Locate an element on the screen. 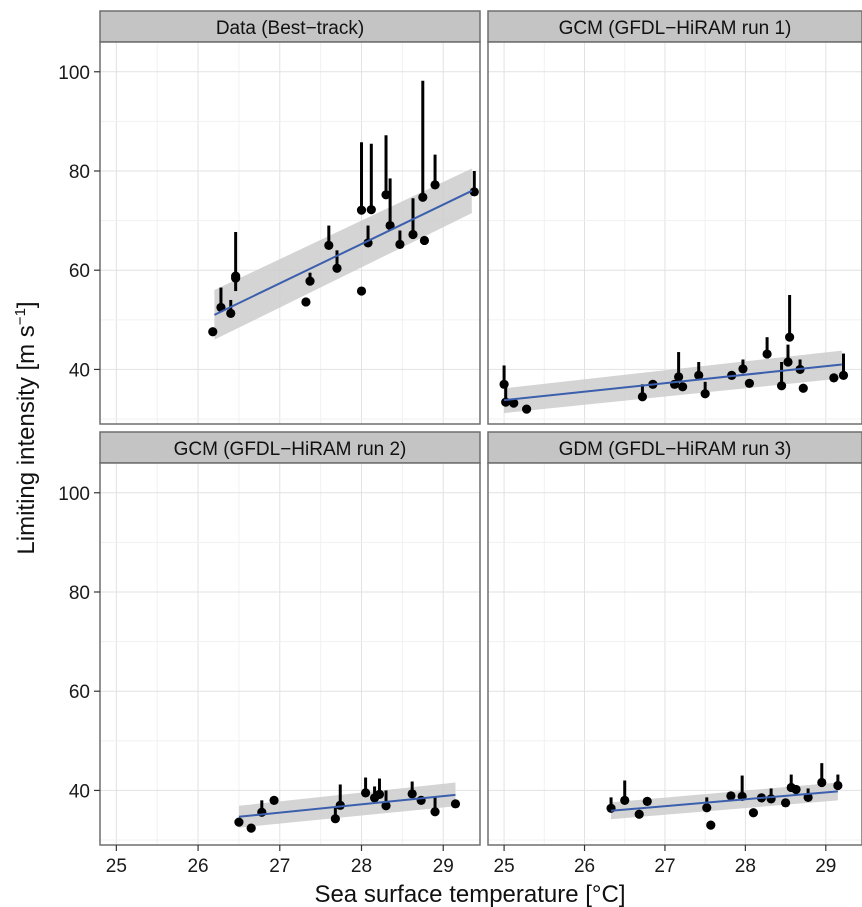 The width and height of the screenshot is (862, 907). confidence-band is located at coordinates (343, 254).